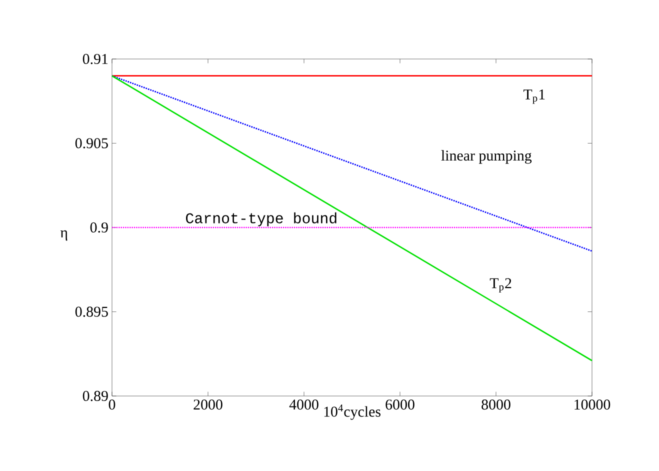 The width and height of the screenshot is (659, 471). What do you see at coordinates (91, 311) in the screenshot?
I see `y-tick-label: 0.895` at bounding box center [91, 311].